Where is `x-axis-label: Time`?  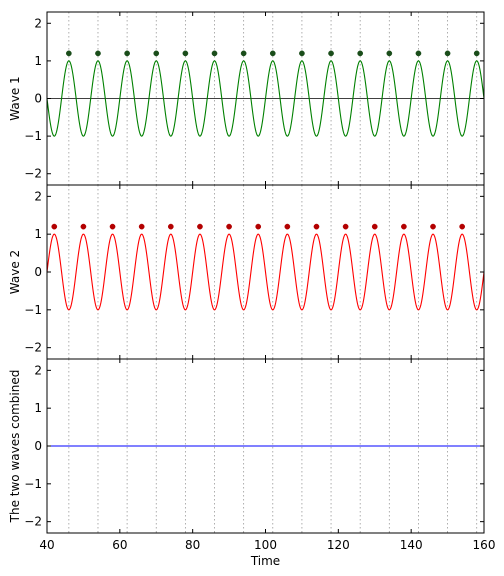 x-axis-label: Time is located at coordinates (265, 561).